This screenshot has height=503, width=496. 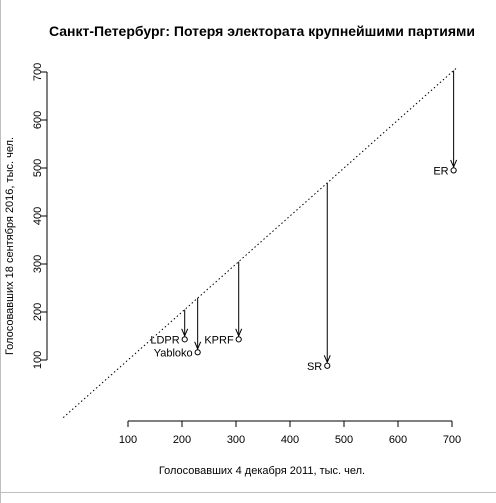 I want to click on data-label: ER, so click(x=440, y=171).